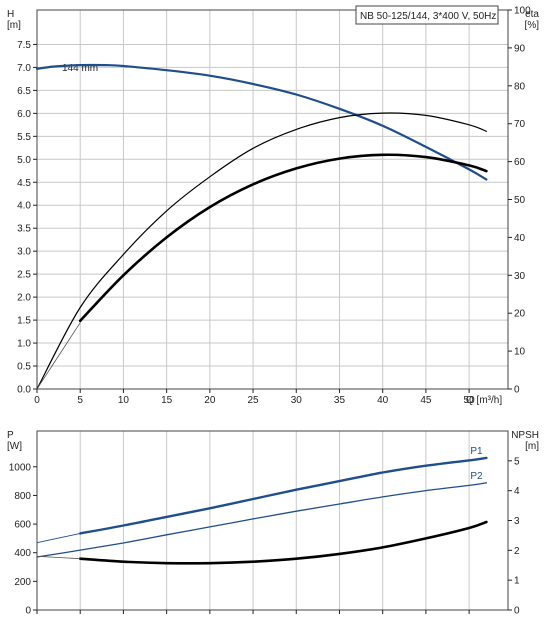 The width and height of the screenshot is (546, 626). I want to click on top-right-axis-name: eta, so click(532, 14).